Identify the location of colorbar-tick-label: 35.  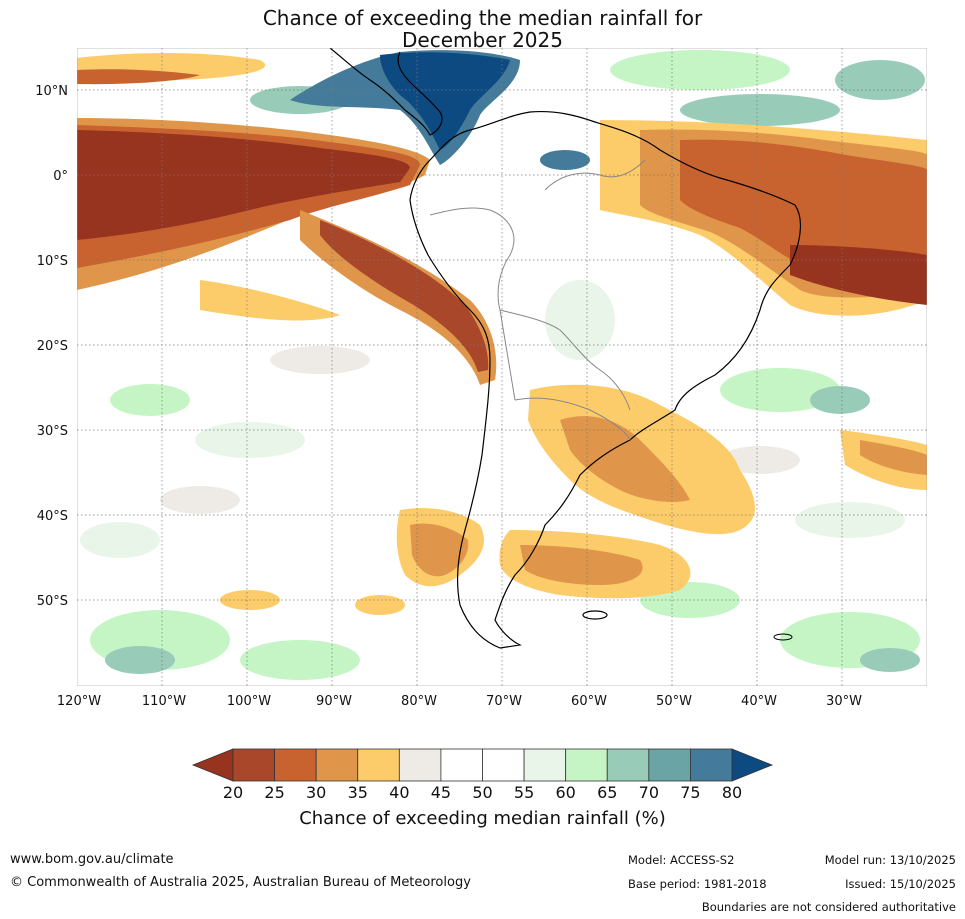
(358, 792).